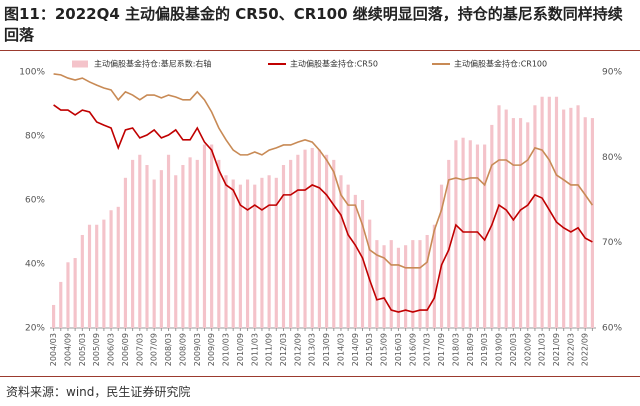  What do you see at coordinates (441, 349) in the screenshot?
I see `x-tick-label: 2017/09` at bounding box center [441, 349].